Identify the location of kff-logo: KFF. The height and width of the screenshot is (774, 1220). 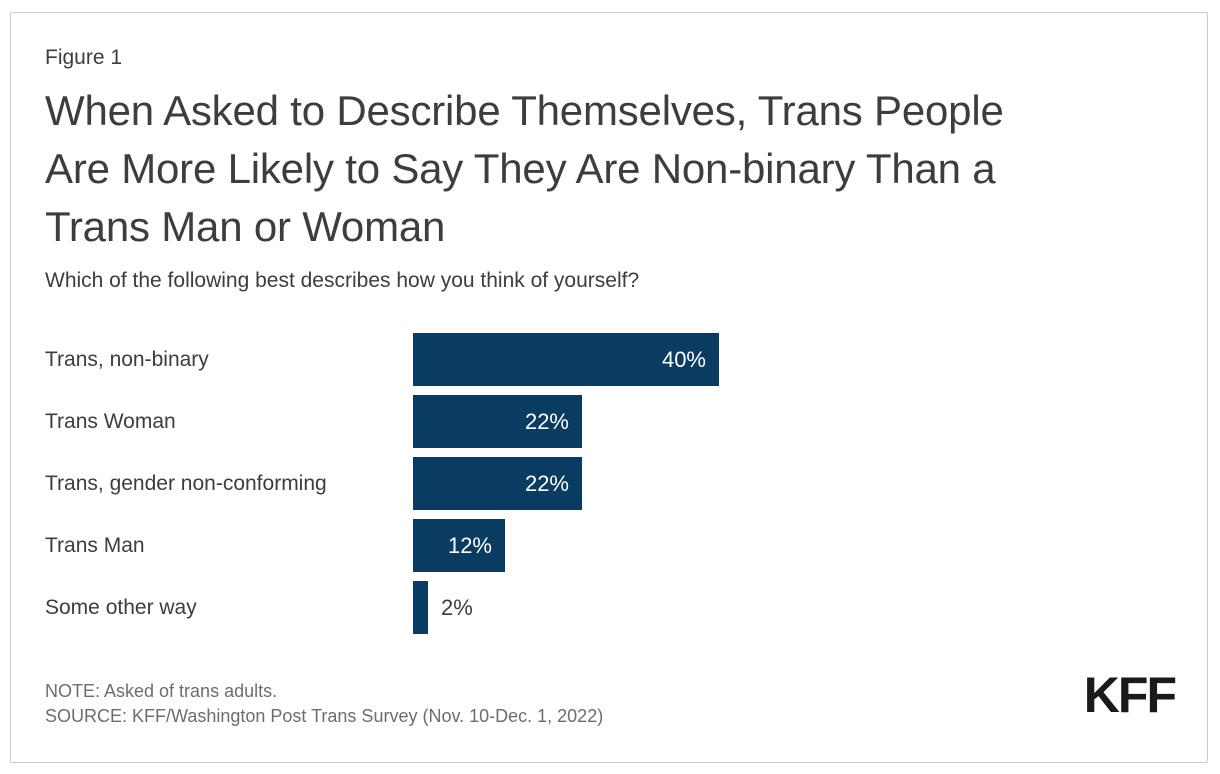
(1130, 695).